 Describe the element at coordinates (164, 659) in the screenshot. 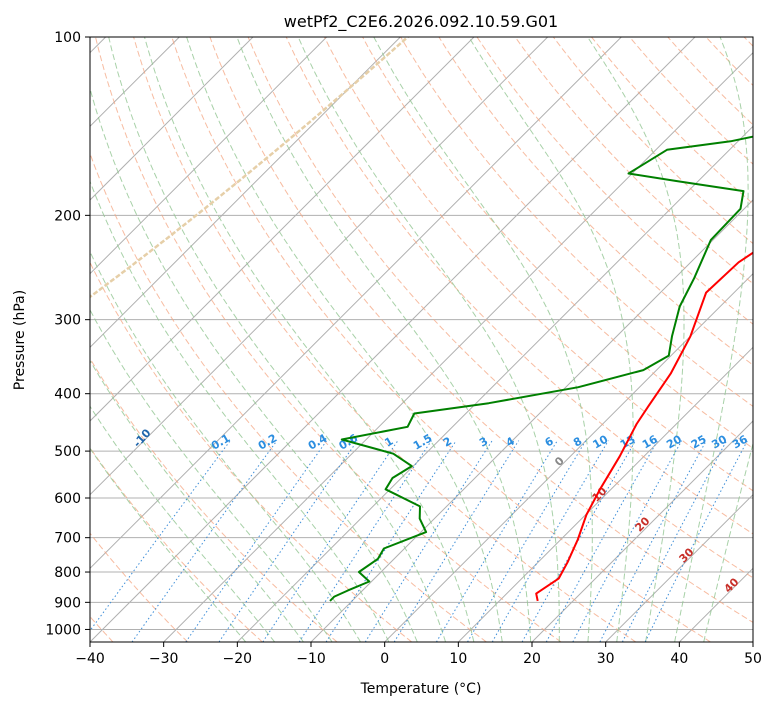

I see `x-tick-label: −30` at that location.